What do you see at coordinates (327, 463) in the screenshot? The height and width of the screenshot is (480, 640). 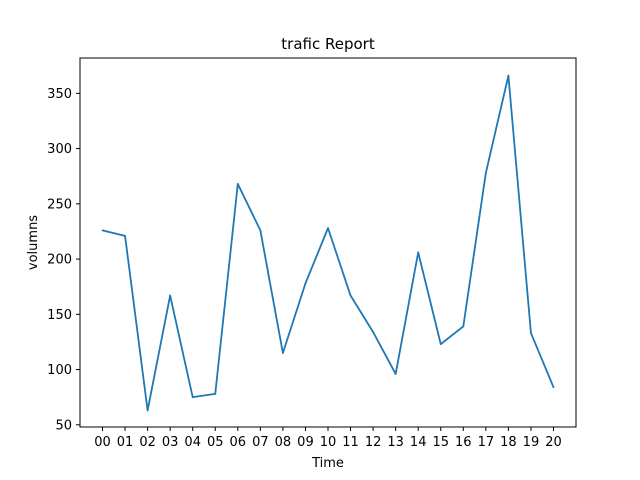 I see `x-axis-label: Time` at bounding box center [327, 463].